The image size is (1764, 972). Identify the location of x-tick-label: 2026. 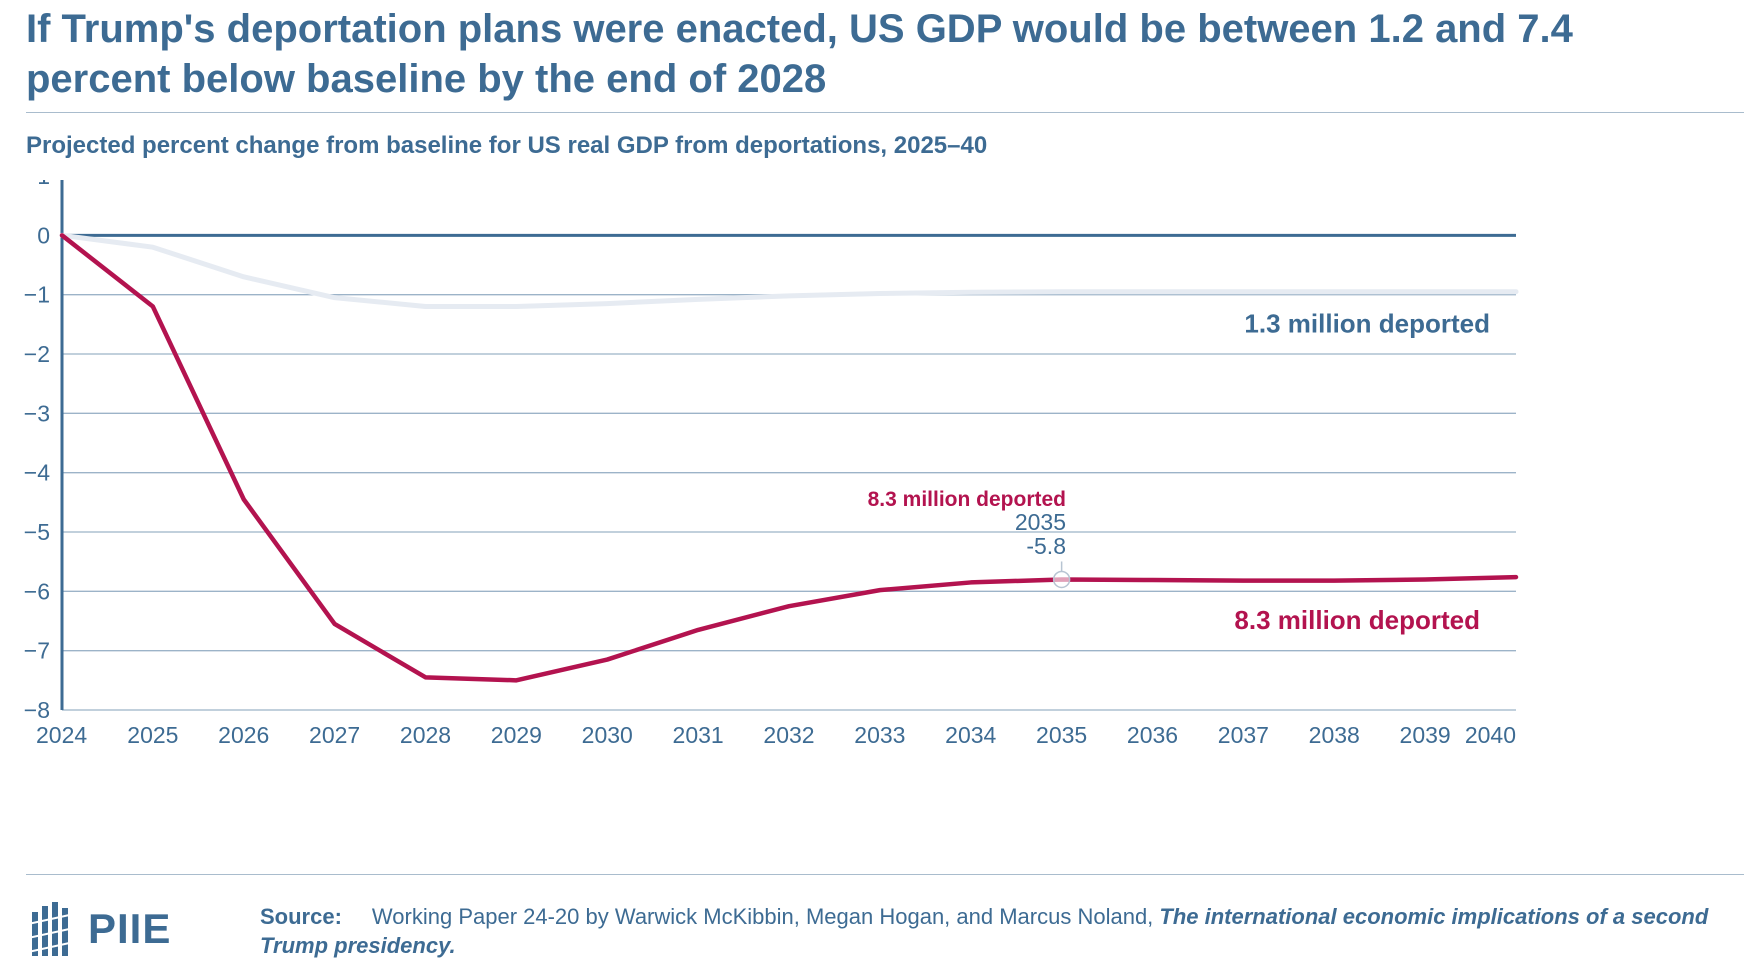
(243, 735).